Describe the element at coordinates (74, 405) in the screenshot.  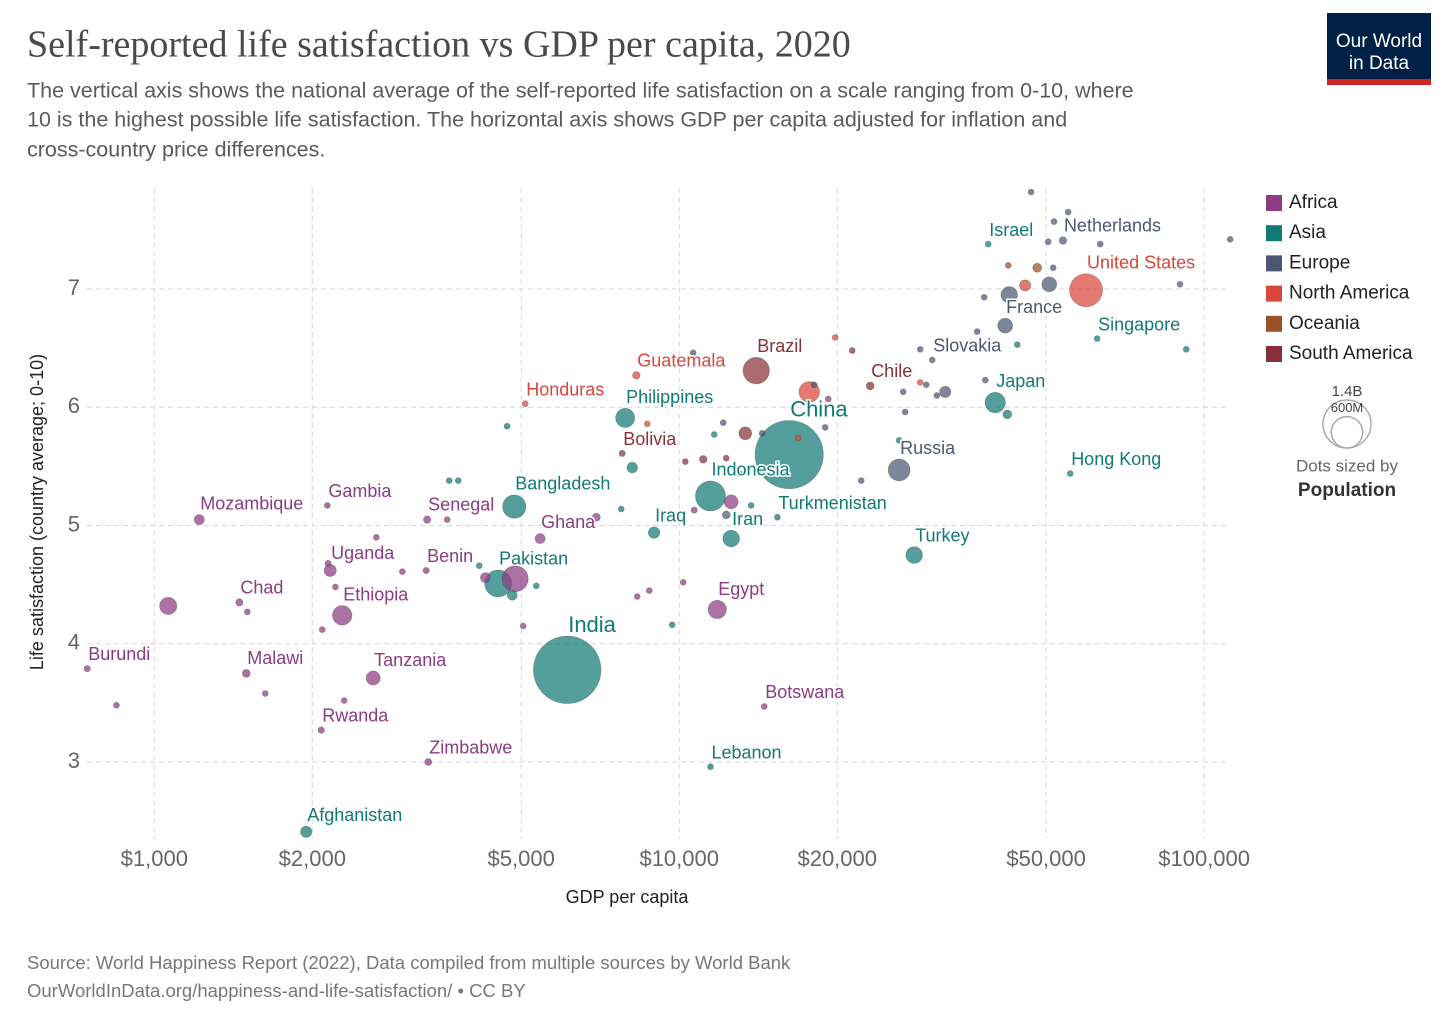
I see `y-tick-label: 6` at that location.